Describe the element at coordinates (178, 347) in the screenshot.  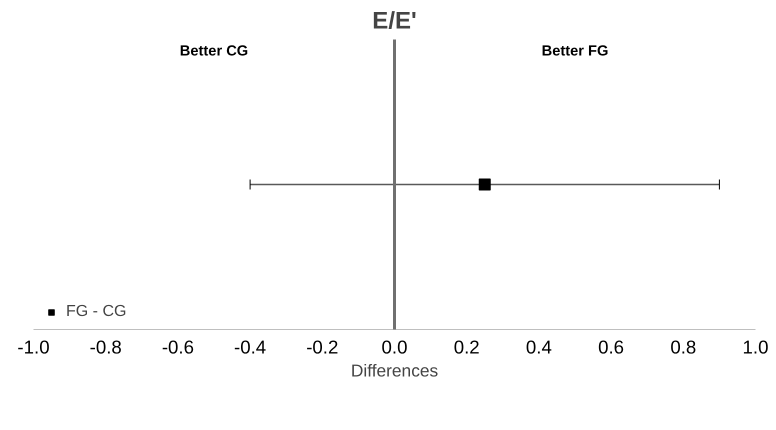
I see `x-tick-label: -0.6` at that location.